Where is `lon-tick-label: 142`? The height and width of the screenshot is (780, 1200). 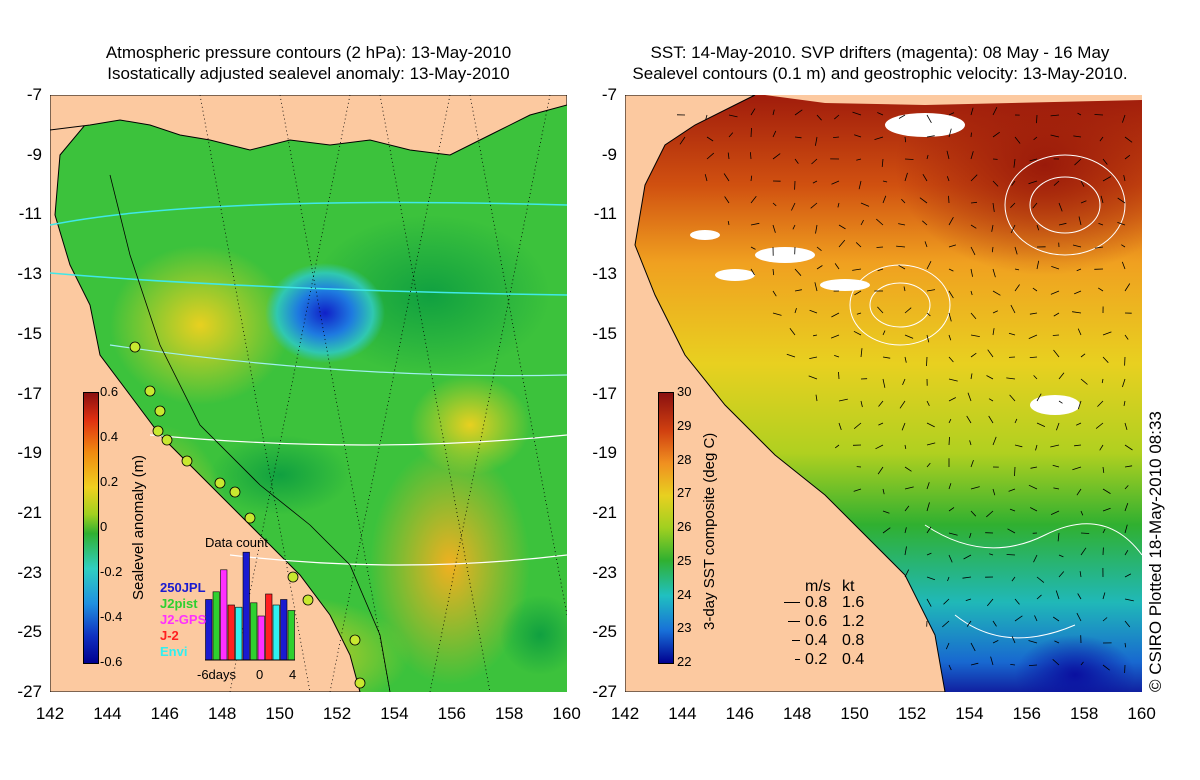 lon-tick-label: 142 is located at coordinates (625, 713).